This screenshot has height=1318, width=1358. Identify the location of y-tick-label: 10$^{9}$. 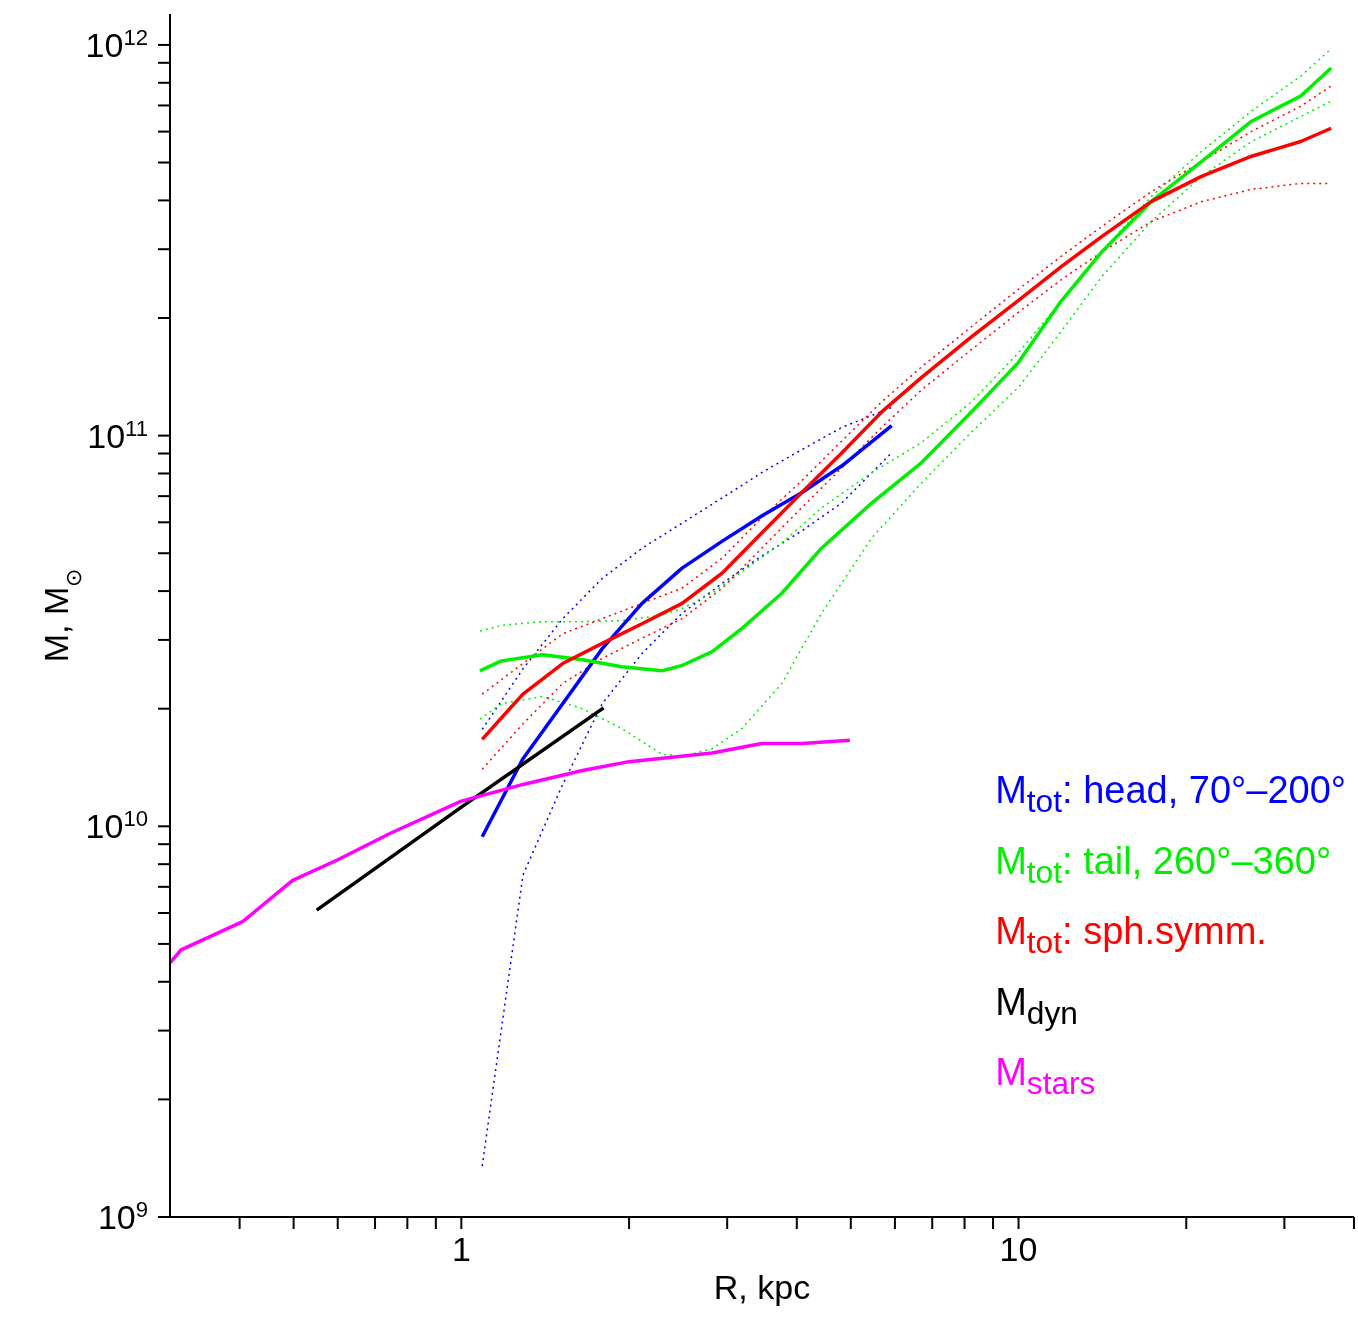
(122, 1216).